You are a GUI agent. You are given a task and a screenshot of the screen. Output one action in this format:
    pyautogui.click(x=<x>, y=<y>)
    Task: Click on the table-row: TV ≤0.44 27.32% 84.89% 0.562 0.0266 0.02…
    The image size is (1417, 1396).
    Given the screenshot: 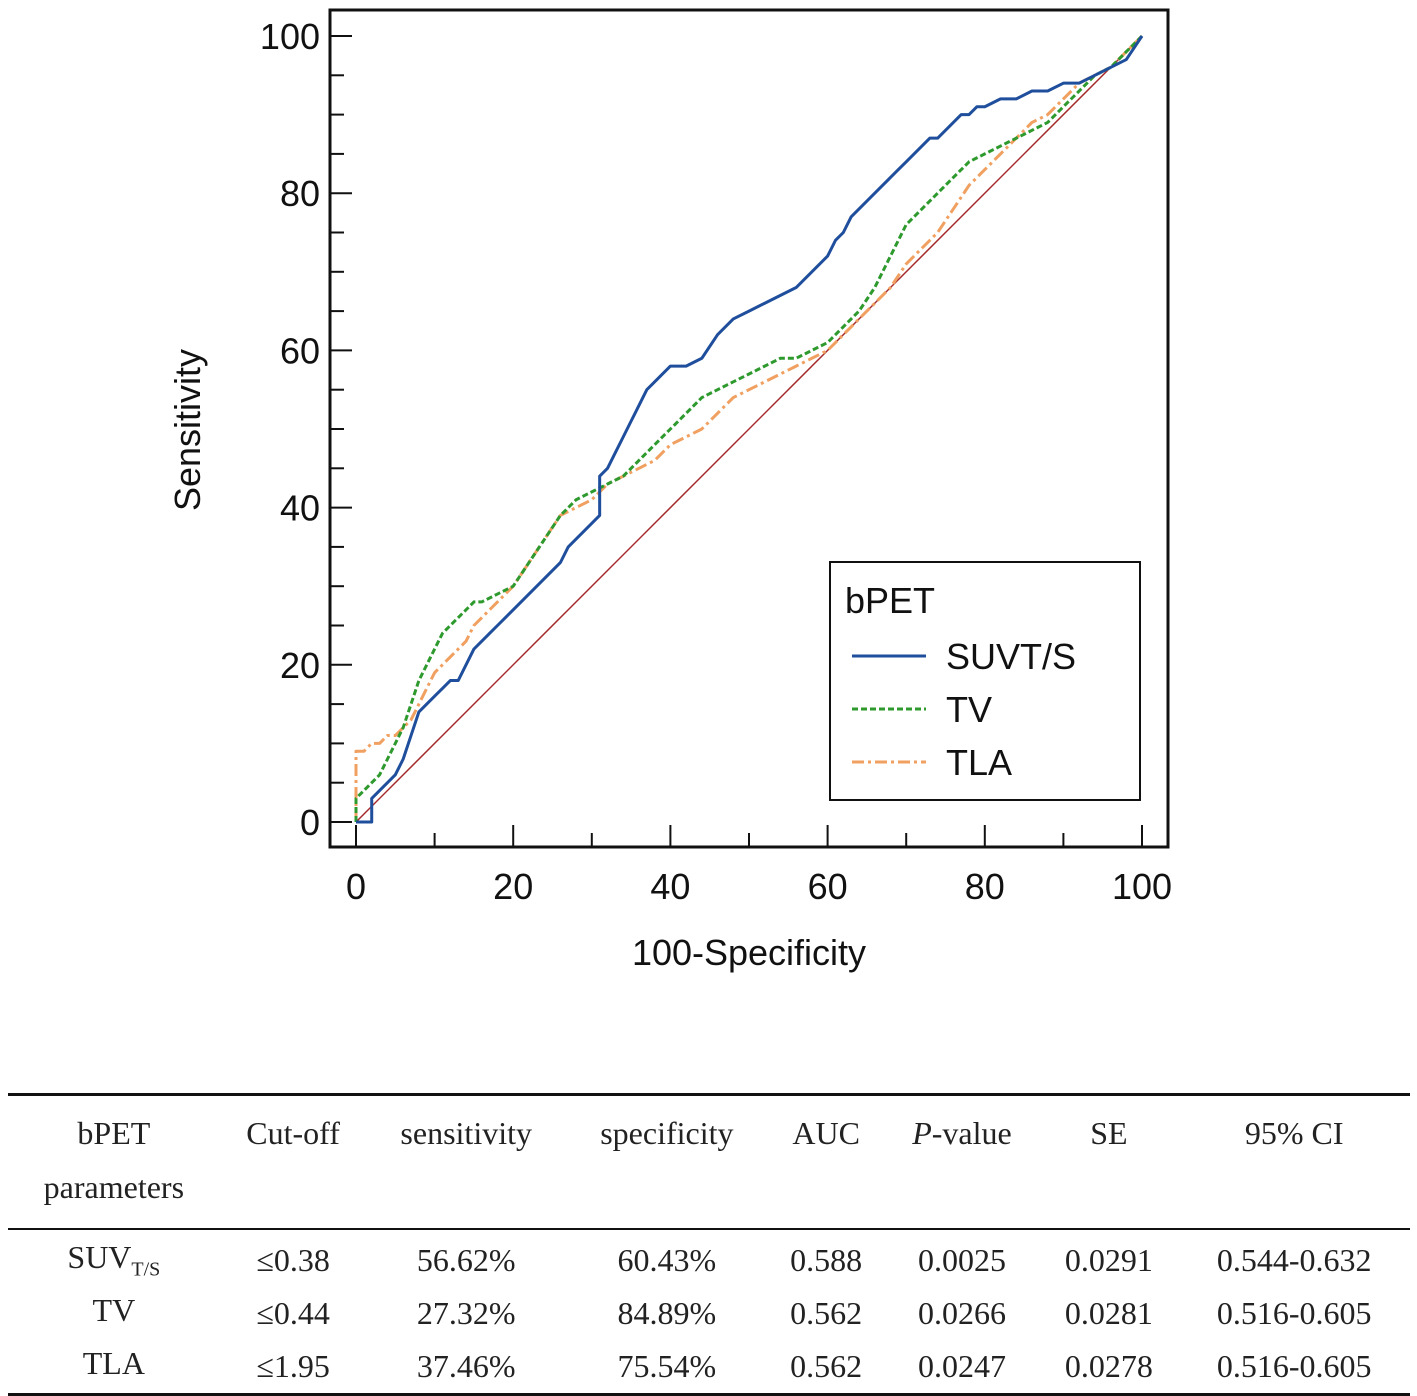 What is the action you would take?
    pyautogui.click(x=709, y=1313)
    